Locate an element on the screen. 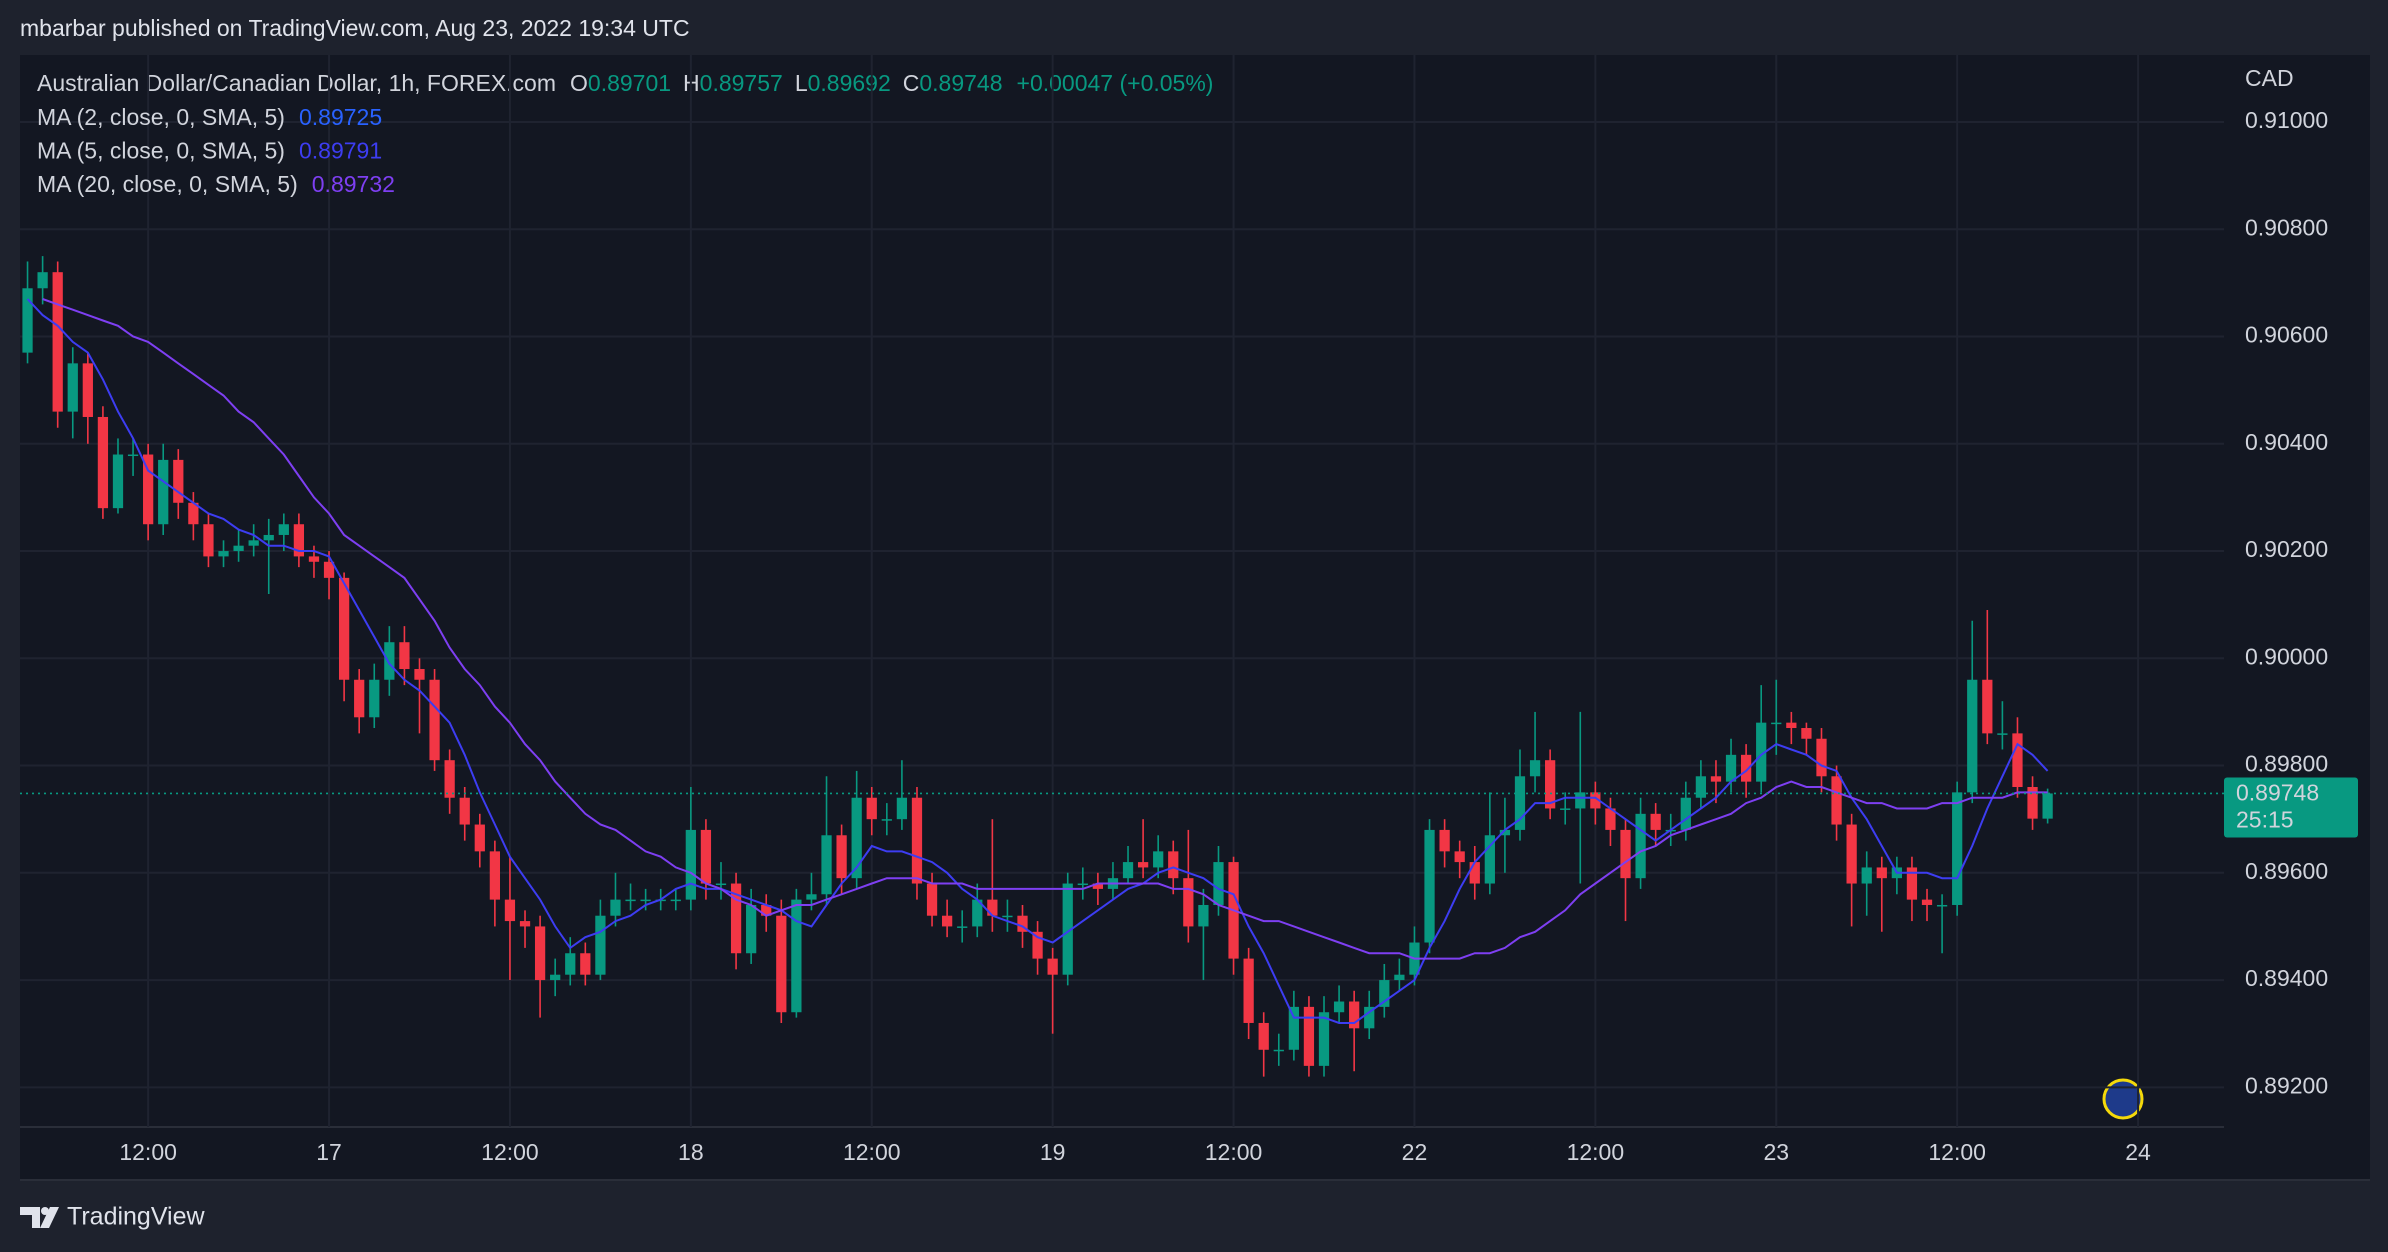 This screenshot has width=2388, height=1252. change-label: +0.00047 (+0.05%) is located at coordinates (1115, 83).